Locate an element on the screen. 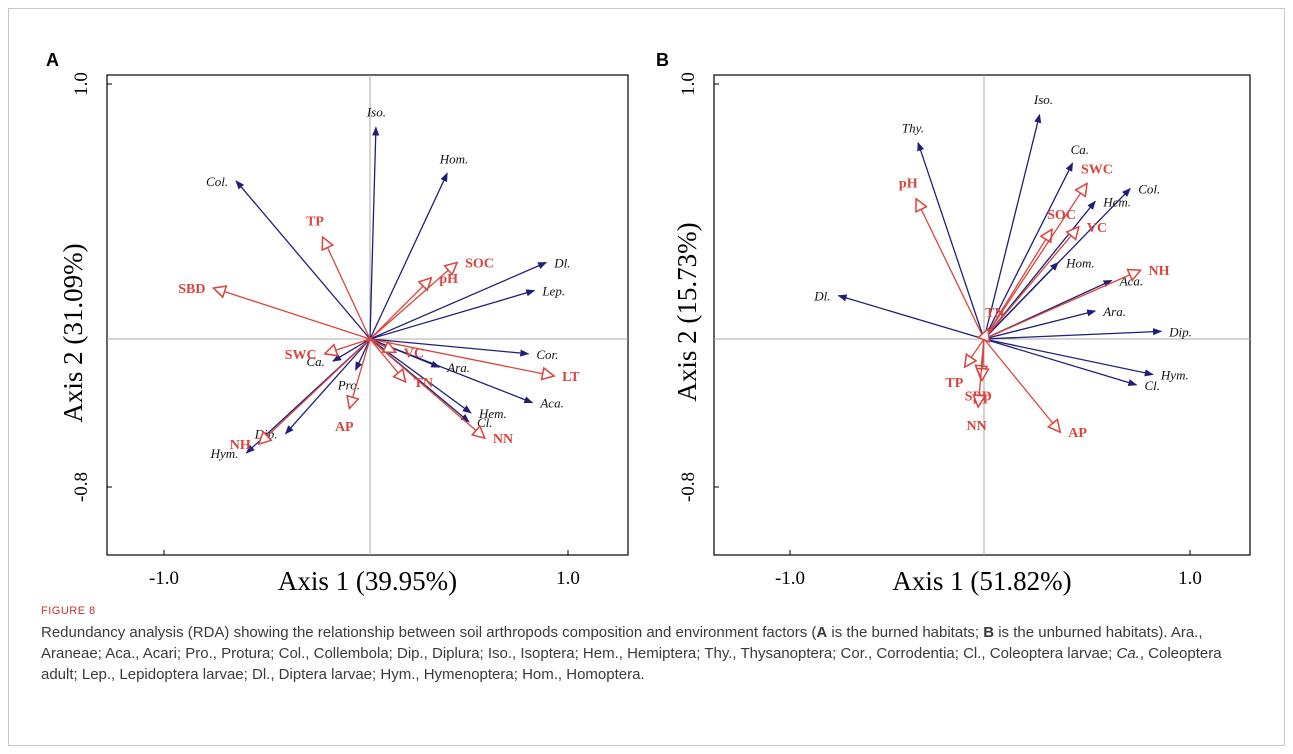  panel-letter-a: A is located at coordinates (52, 60).